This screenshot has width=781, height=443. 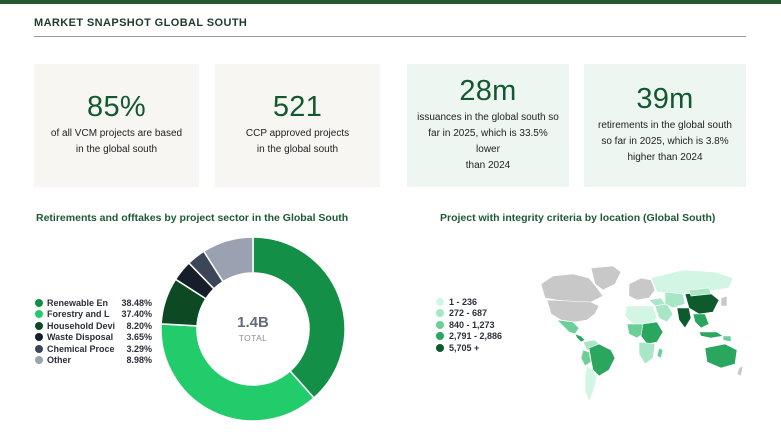 What do you see at coordinates (692, 282) in the screenshot?
I see `region-russia` at bounding box center [692, 282].